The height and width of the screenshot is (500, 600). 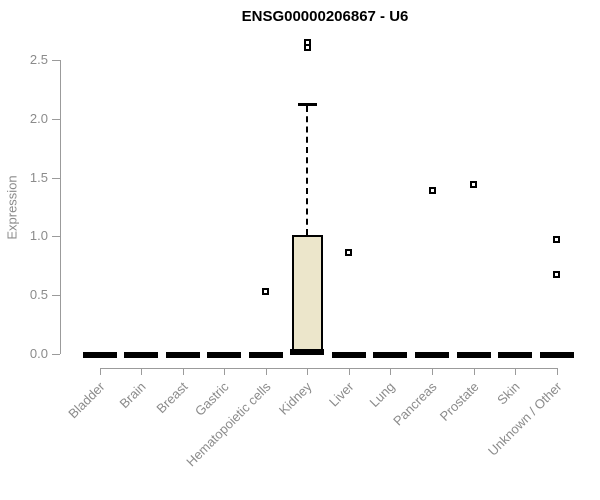 I want to click on whisker-cap, so click(x=307, y=104).